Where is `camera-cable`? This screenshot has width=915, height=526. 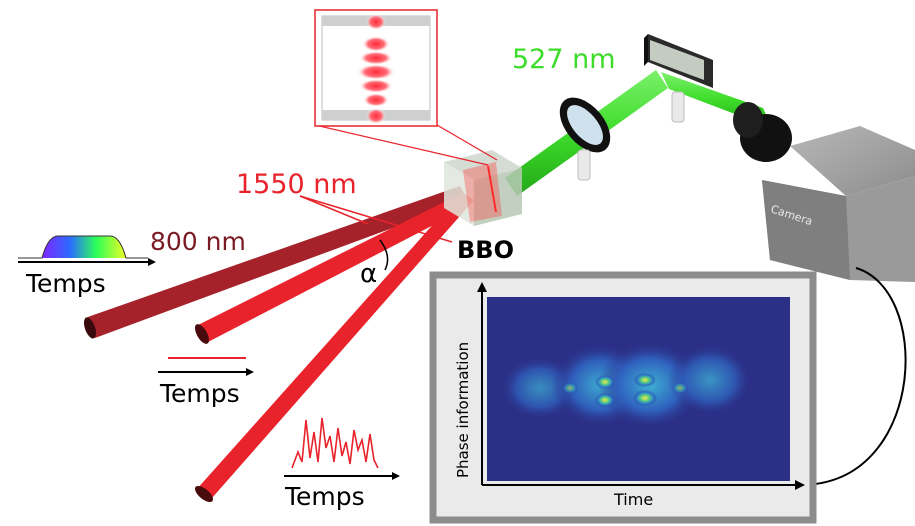 camera-cable is located at coordinates (860, 376).